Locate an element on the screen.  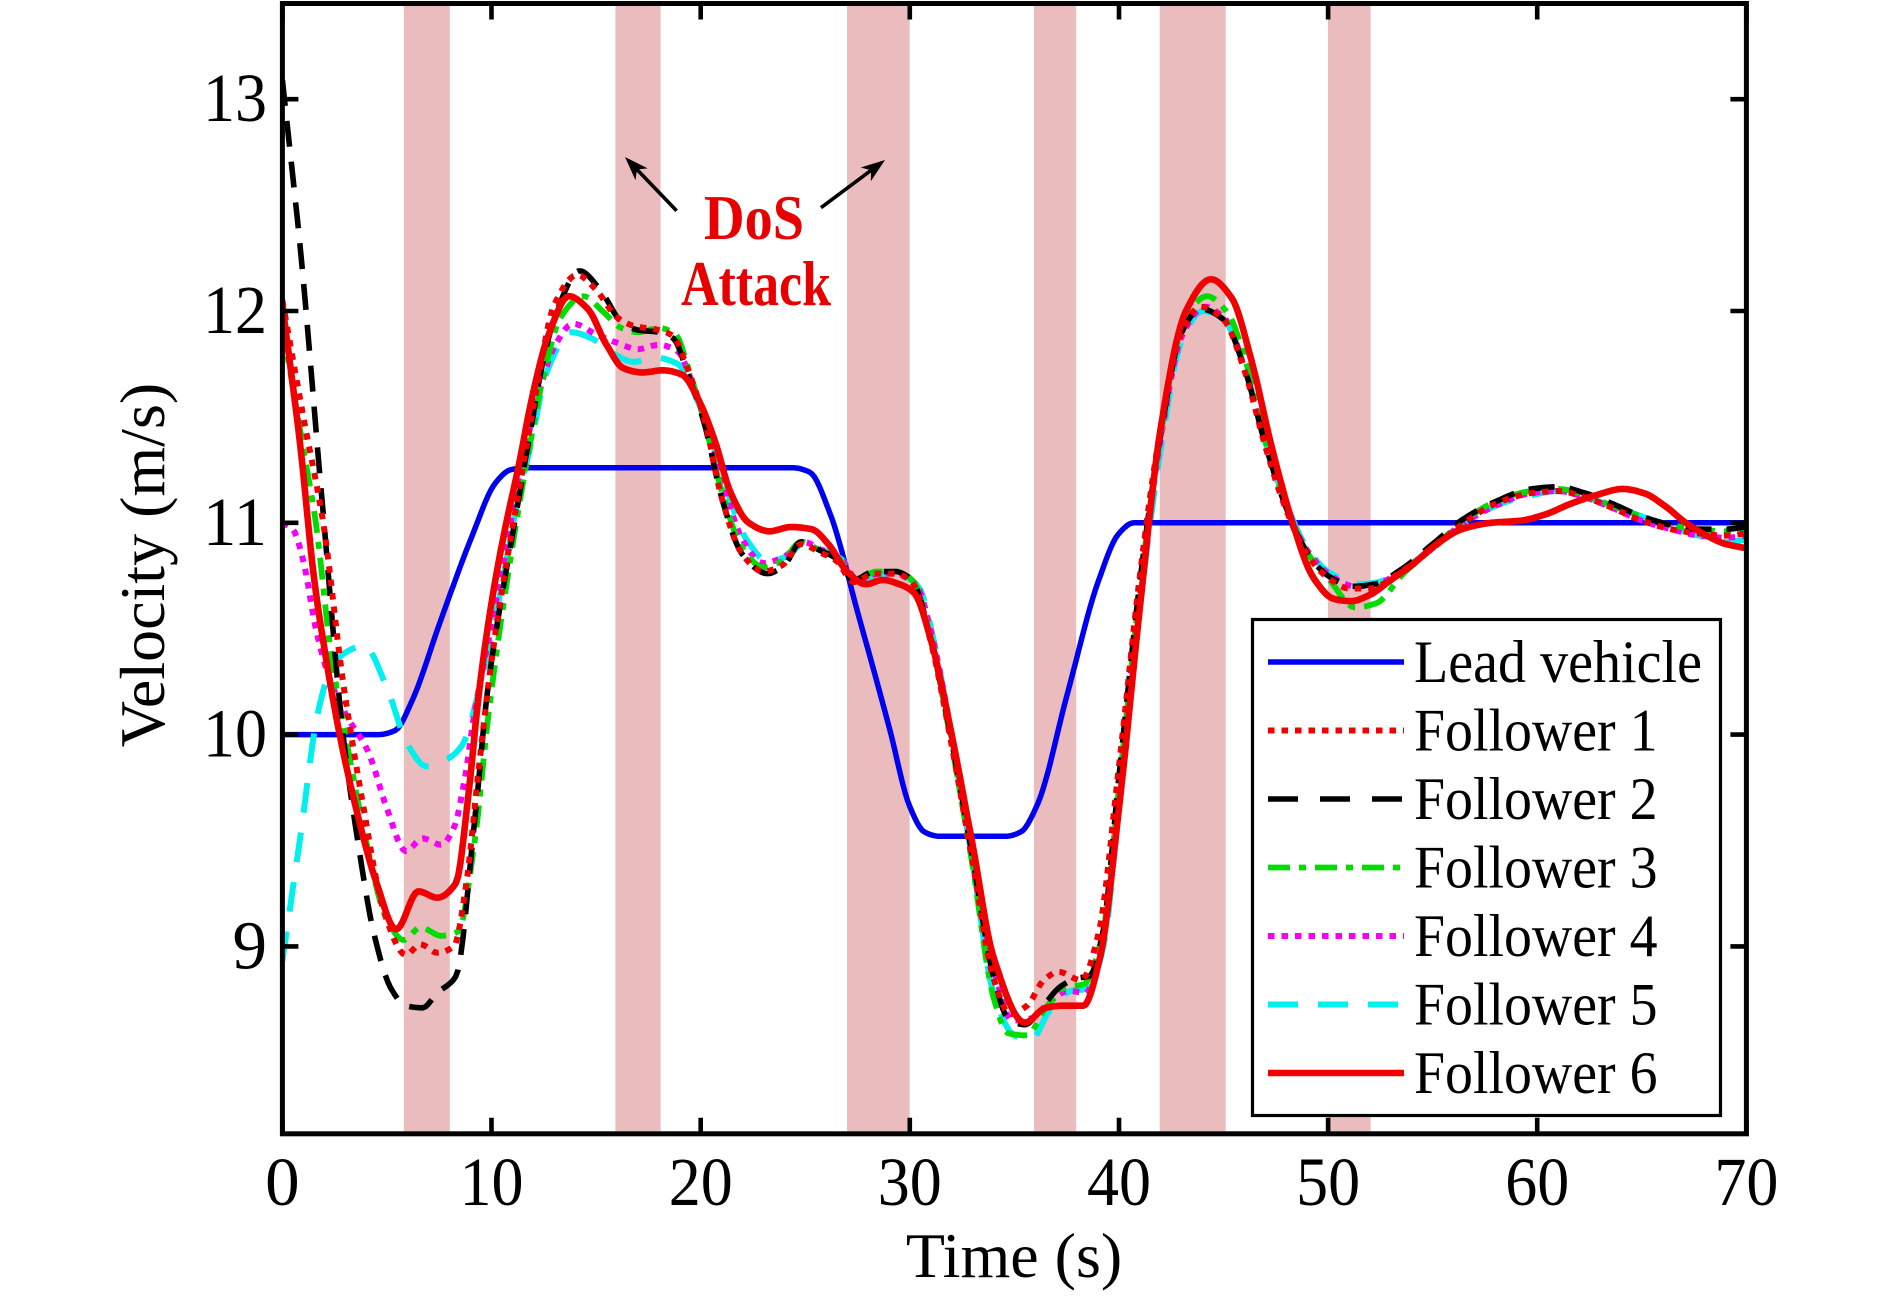
svg-text: Follower 4 is located at coordinates (1536, 936).